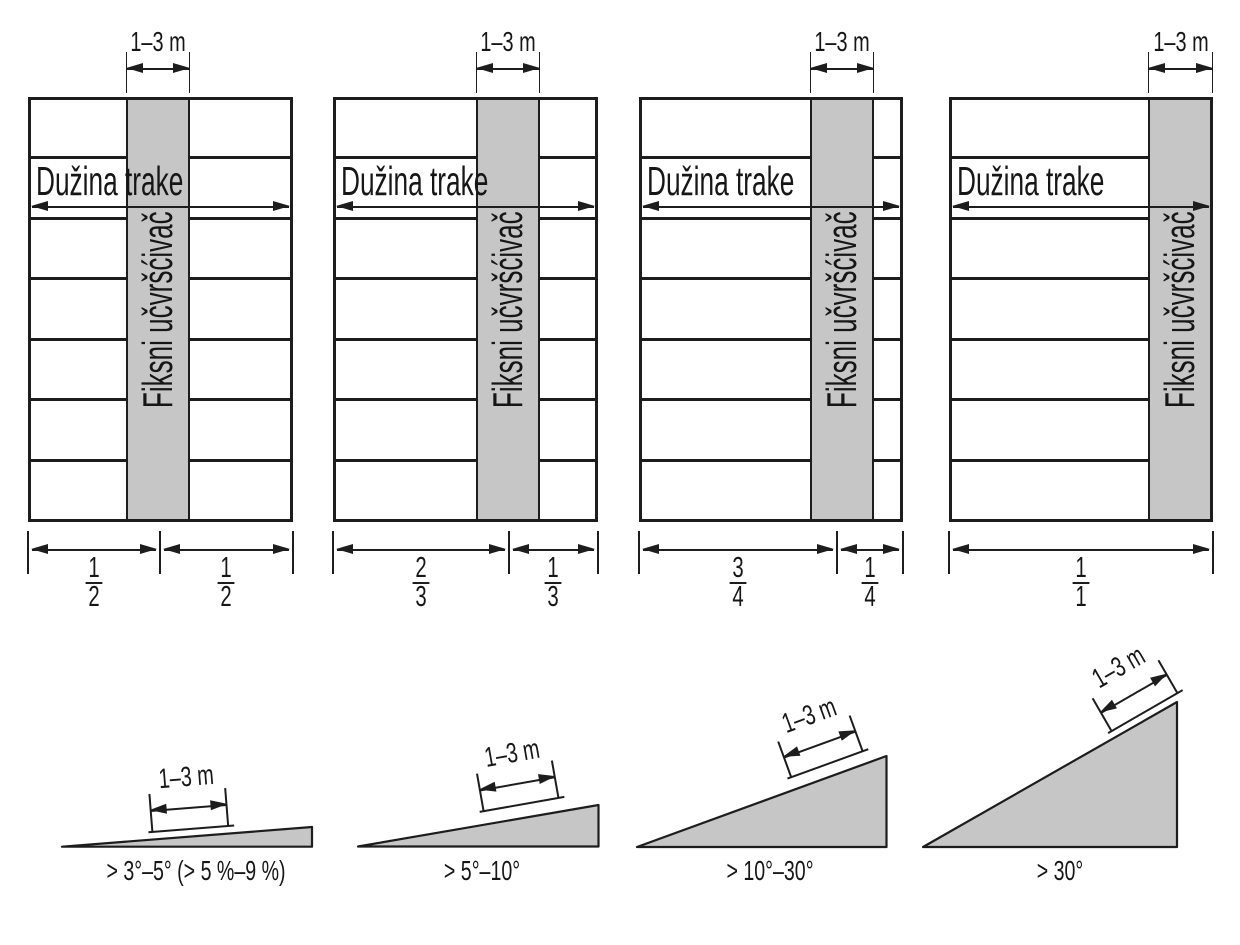 This screenshot has height=945, width=1240. I want to click on fraction-dimension: 2 3 1 3, so click(465, 573).